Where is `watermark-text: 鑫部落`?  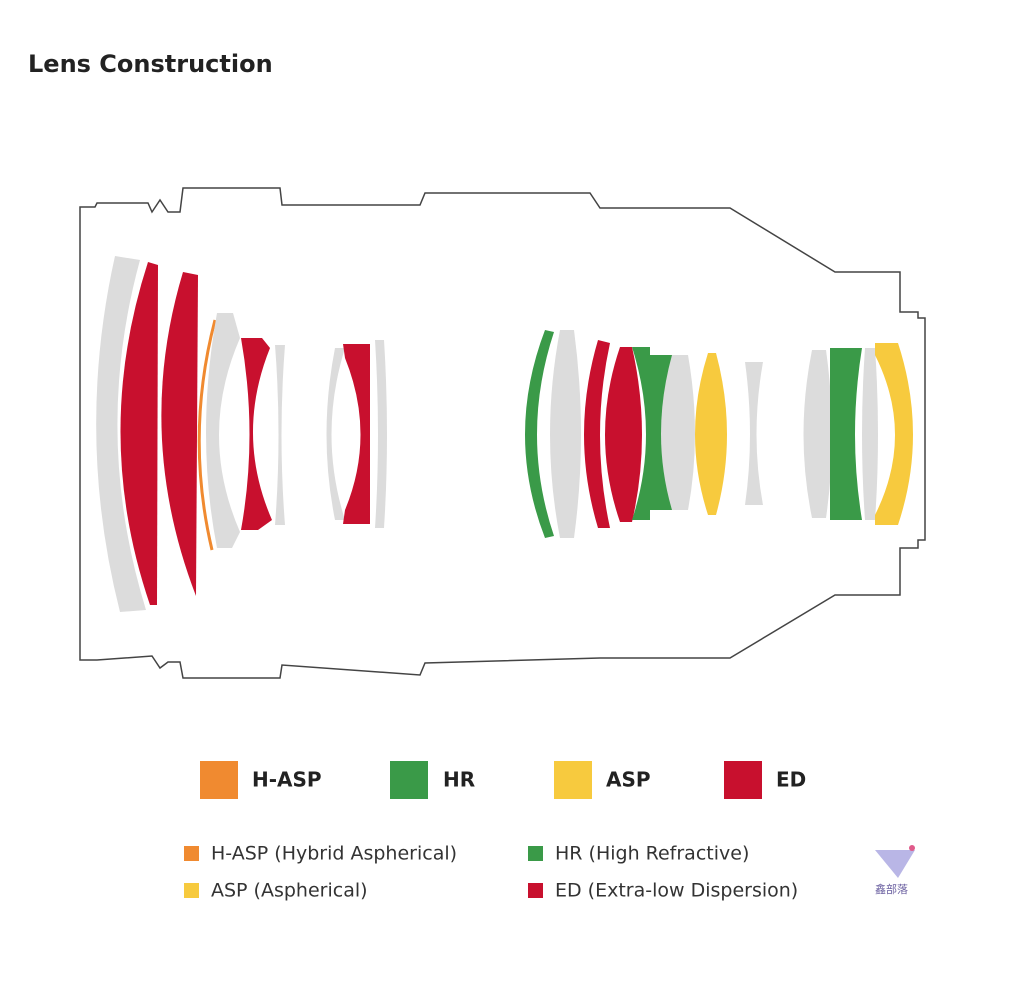 watermark-text: 鑫部落 is located at coordinates (891, 889).